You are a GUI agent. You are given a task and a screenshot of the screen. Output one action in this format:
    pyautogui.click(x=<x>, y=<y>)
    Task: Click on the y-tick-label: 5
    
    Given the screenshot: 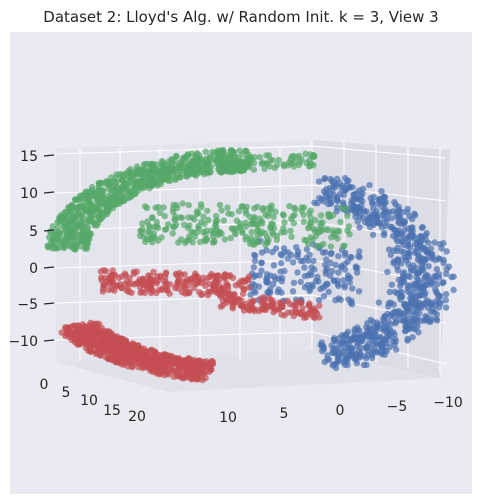 What is the action you would take?
    pyautogui.click(x=66, y=393)
    